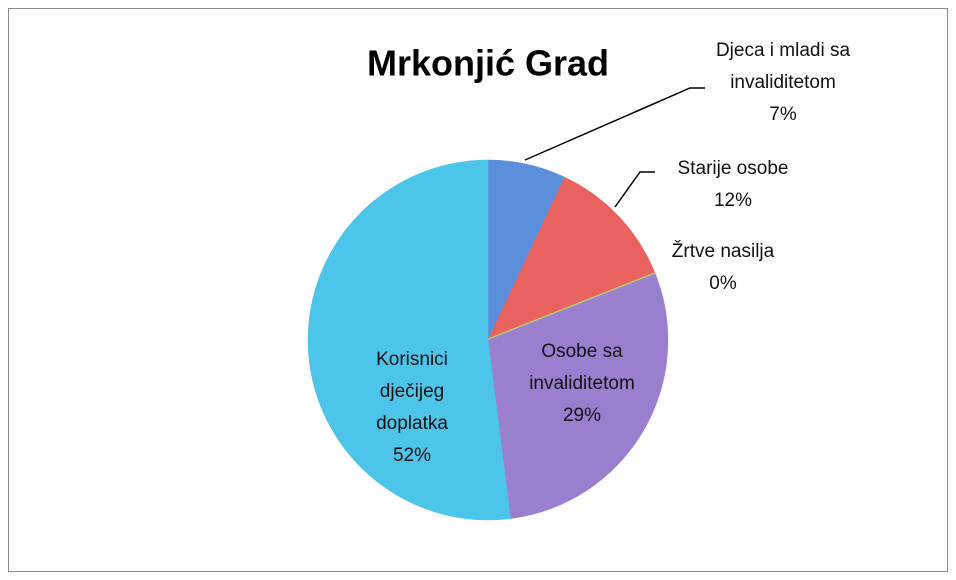 The height and width of the screenshot is (580, 956). Describe the element at coordinates (488, 63) in the screenshot. I see `chart-title: Mrkonjić Grad` at that location.